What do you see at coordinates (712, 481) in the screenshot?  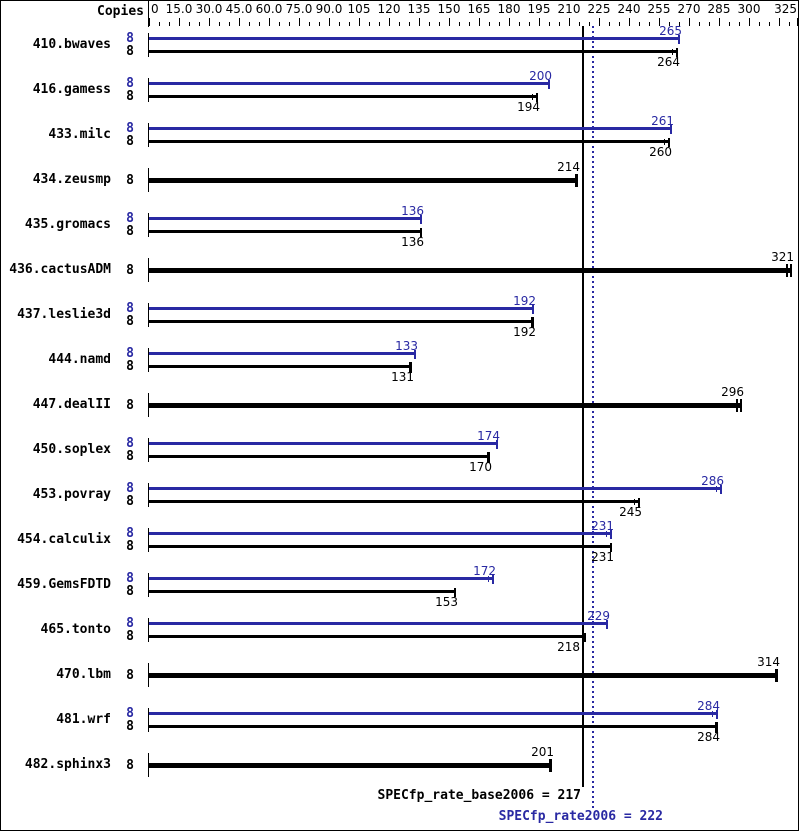 I see `peak-value-label: 286` at bounding box center [712, 481].